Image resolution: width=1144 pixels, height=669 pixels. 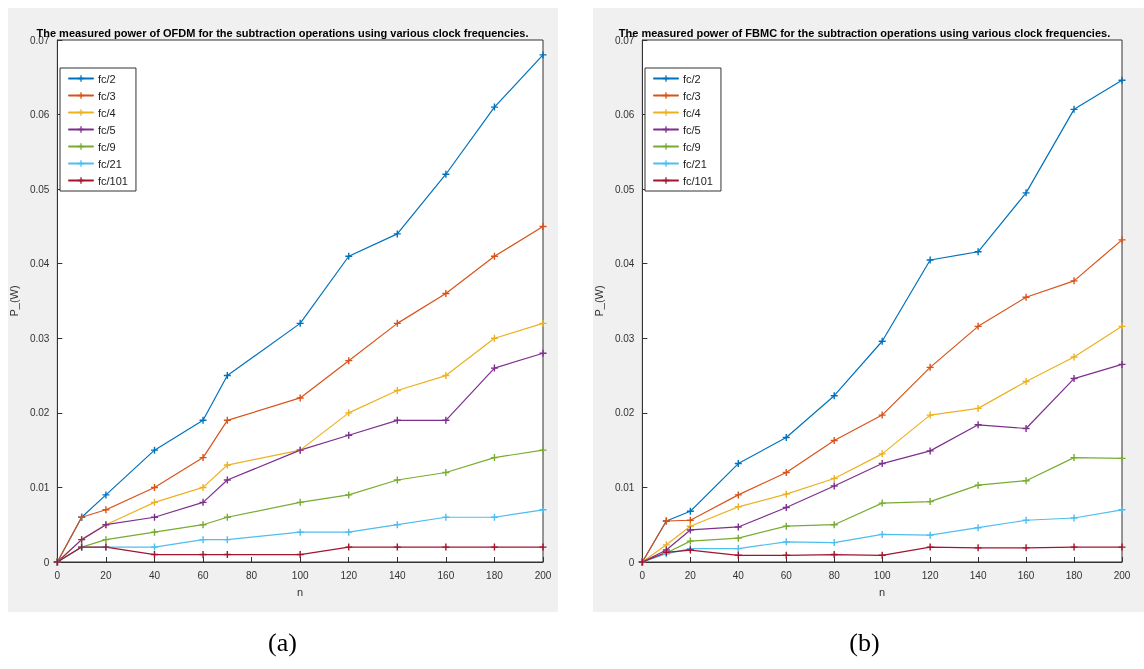 What do you see at coordinates (300, 575) in the screenshot?
I see `x-tick-label: 100` at bounding box center [300, 575].